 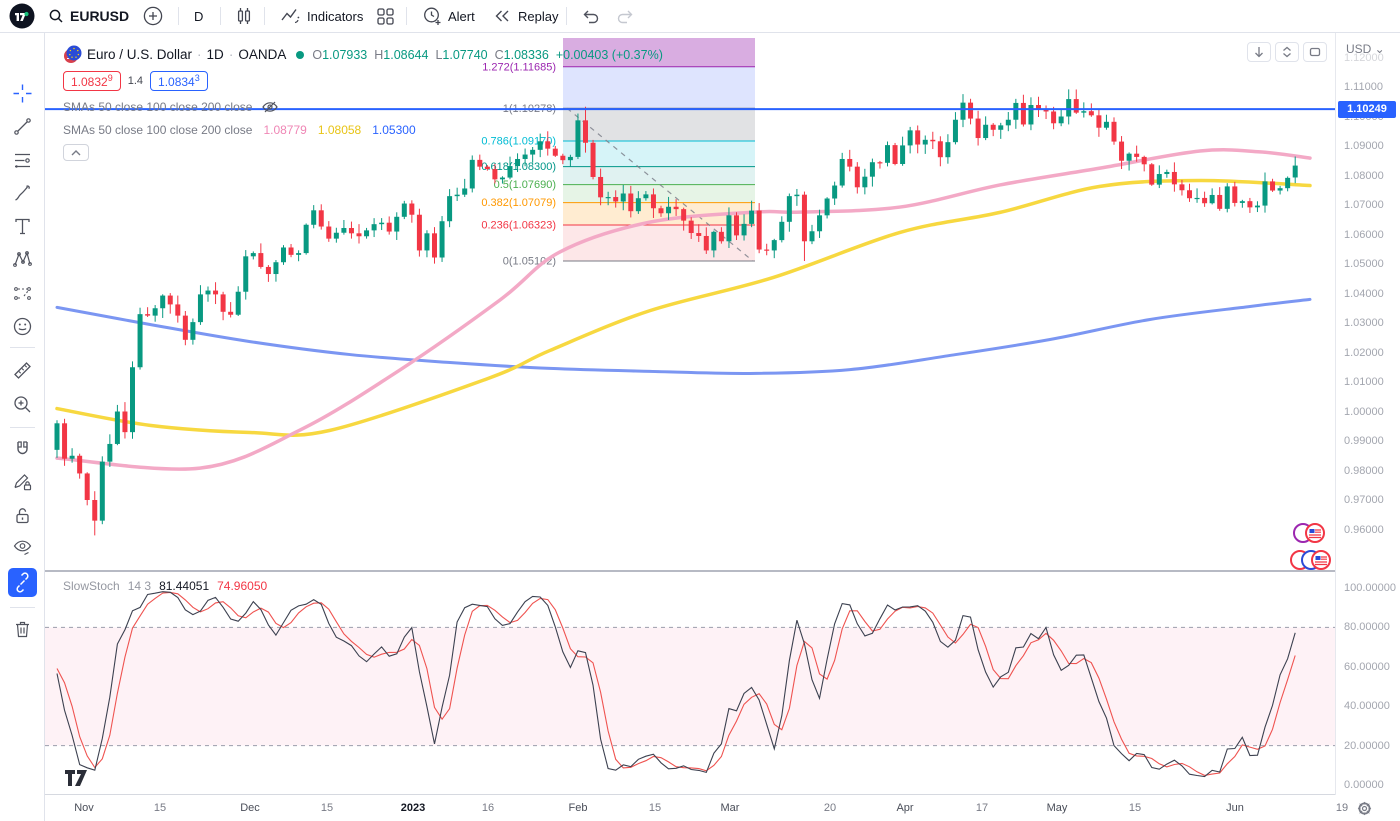 I want to click on price-tick: 0.96000, so click(x=1364, y=529).